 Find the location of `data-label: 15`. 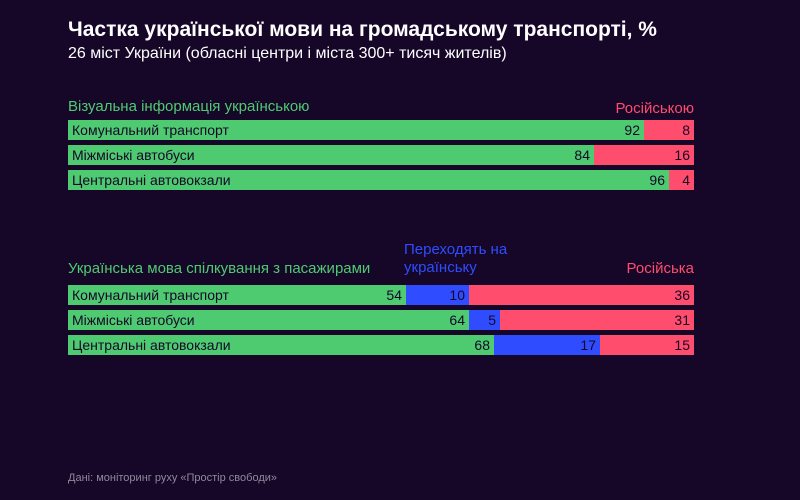

data-label: 15 is located at coordinates (682, 345).